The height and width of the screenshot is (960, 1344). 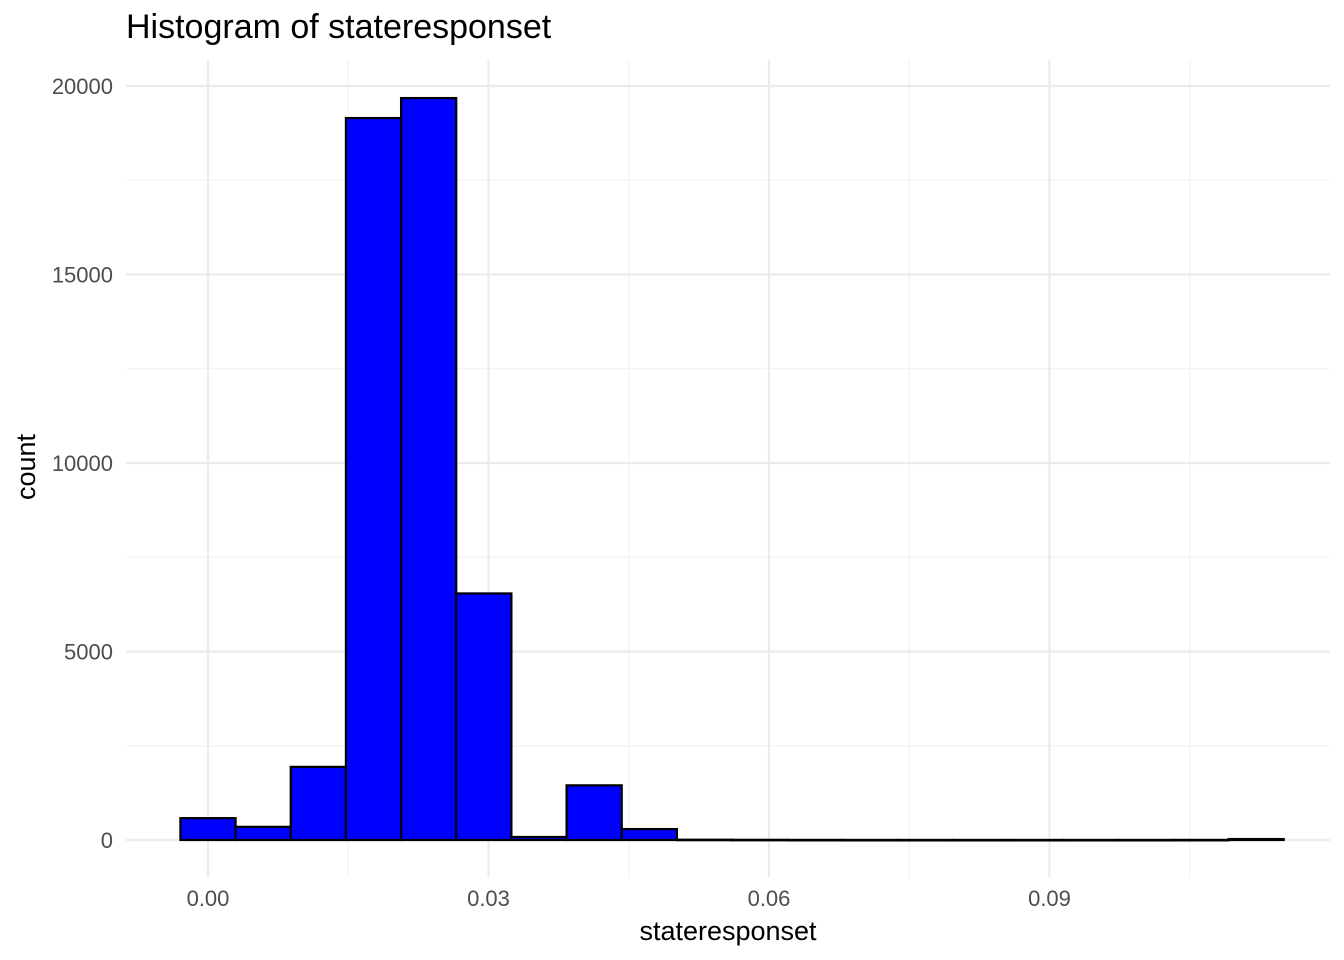 What do you see at coordinates (82, 275) in the screenshot?
I see `y-tick-label: 15000` at bounding box center [82, 275].